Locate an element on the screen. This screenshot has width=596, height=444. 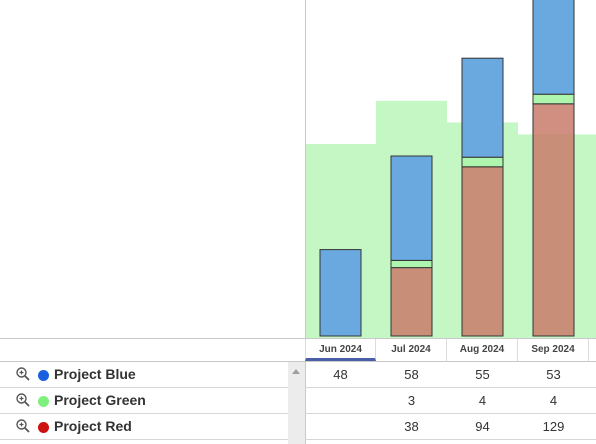
column-header-sep-2024: Sep 2024 is located at coordinates (553, 350).